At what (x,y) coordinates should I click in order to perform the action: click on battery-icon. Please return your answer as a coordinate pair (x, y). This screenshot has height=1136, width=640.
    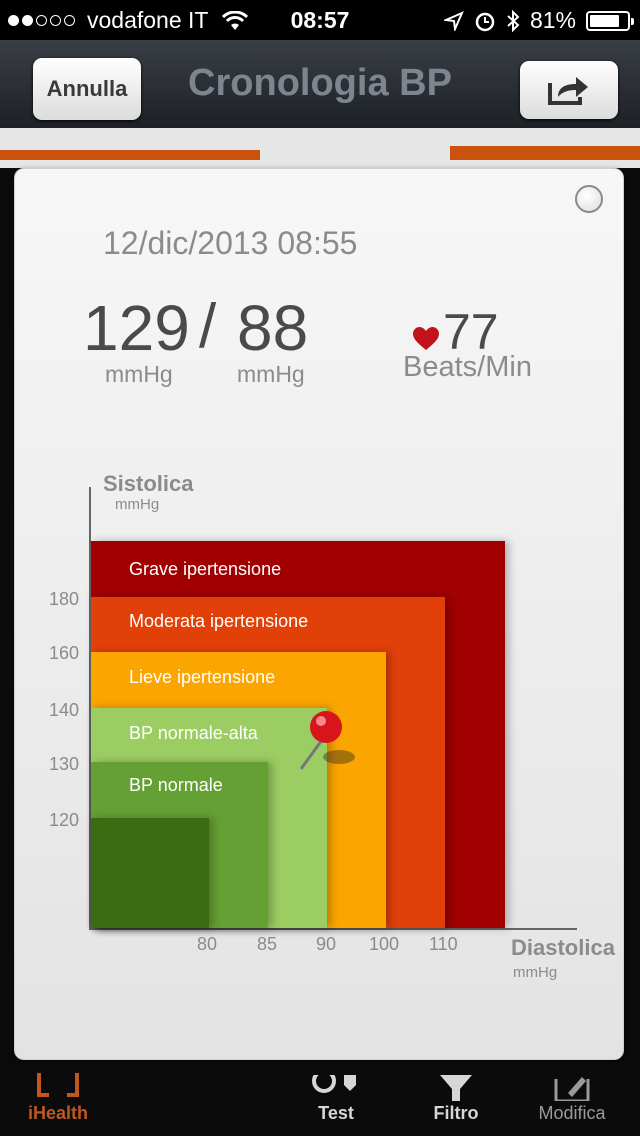
    Looking at the image, I should click on (610, 20).